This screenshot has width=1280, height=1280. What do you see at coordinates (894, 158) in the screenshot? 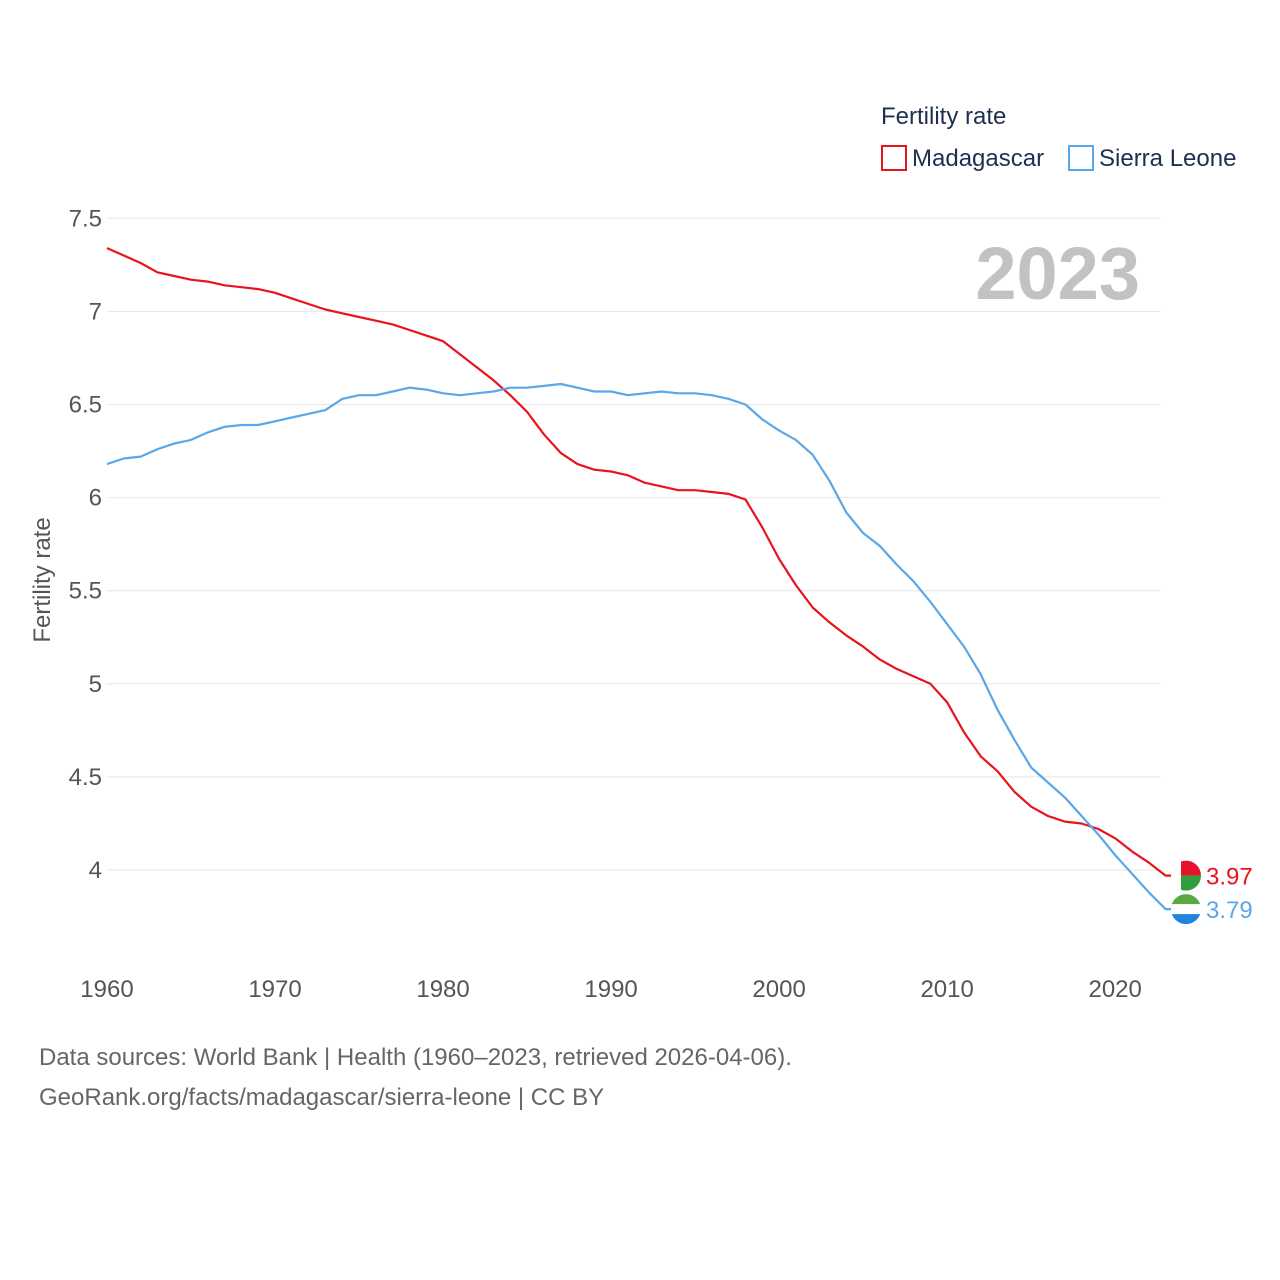
I see `legend-swatch-madagascar` at bounding box center [894, 158].